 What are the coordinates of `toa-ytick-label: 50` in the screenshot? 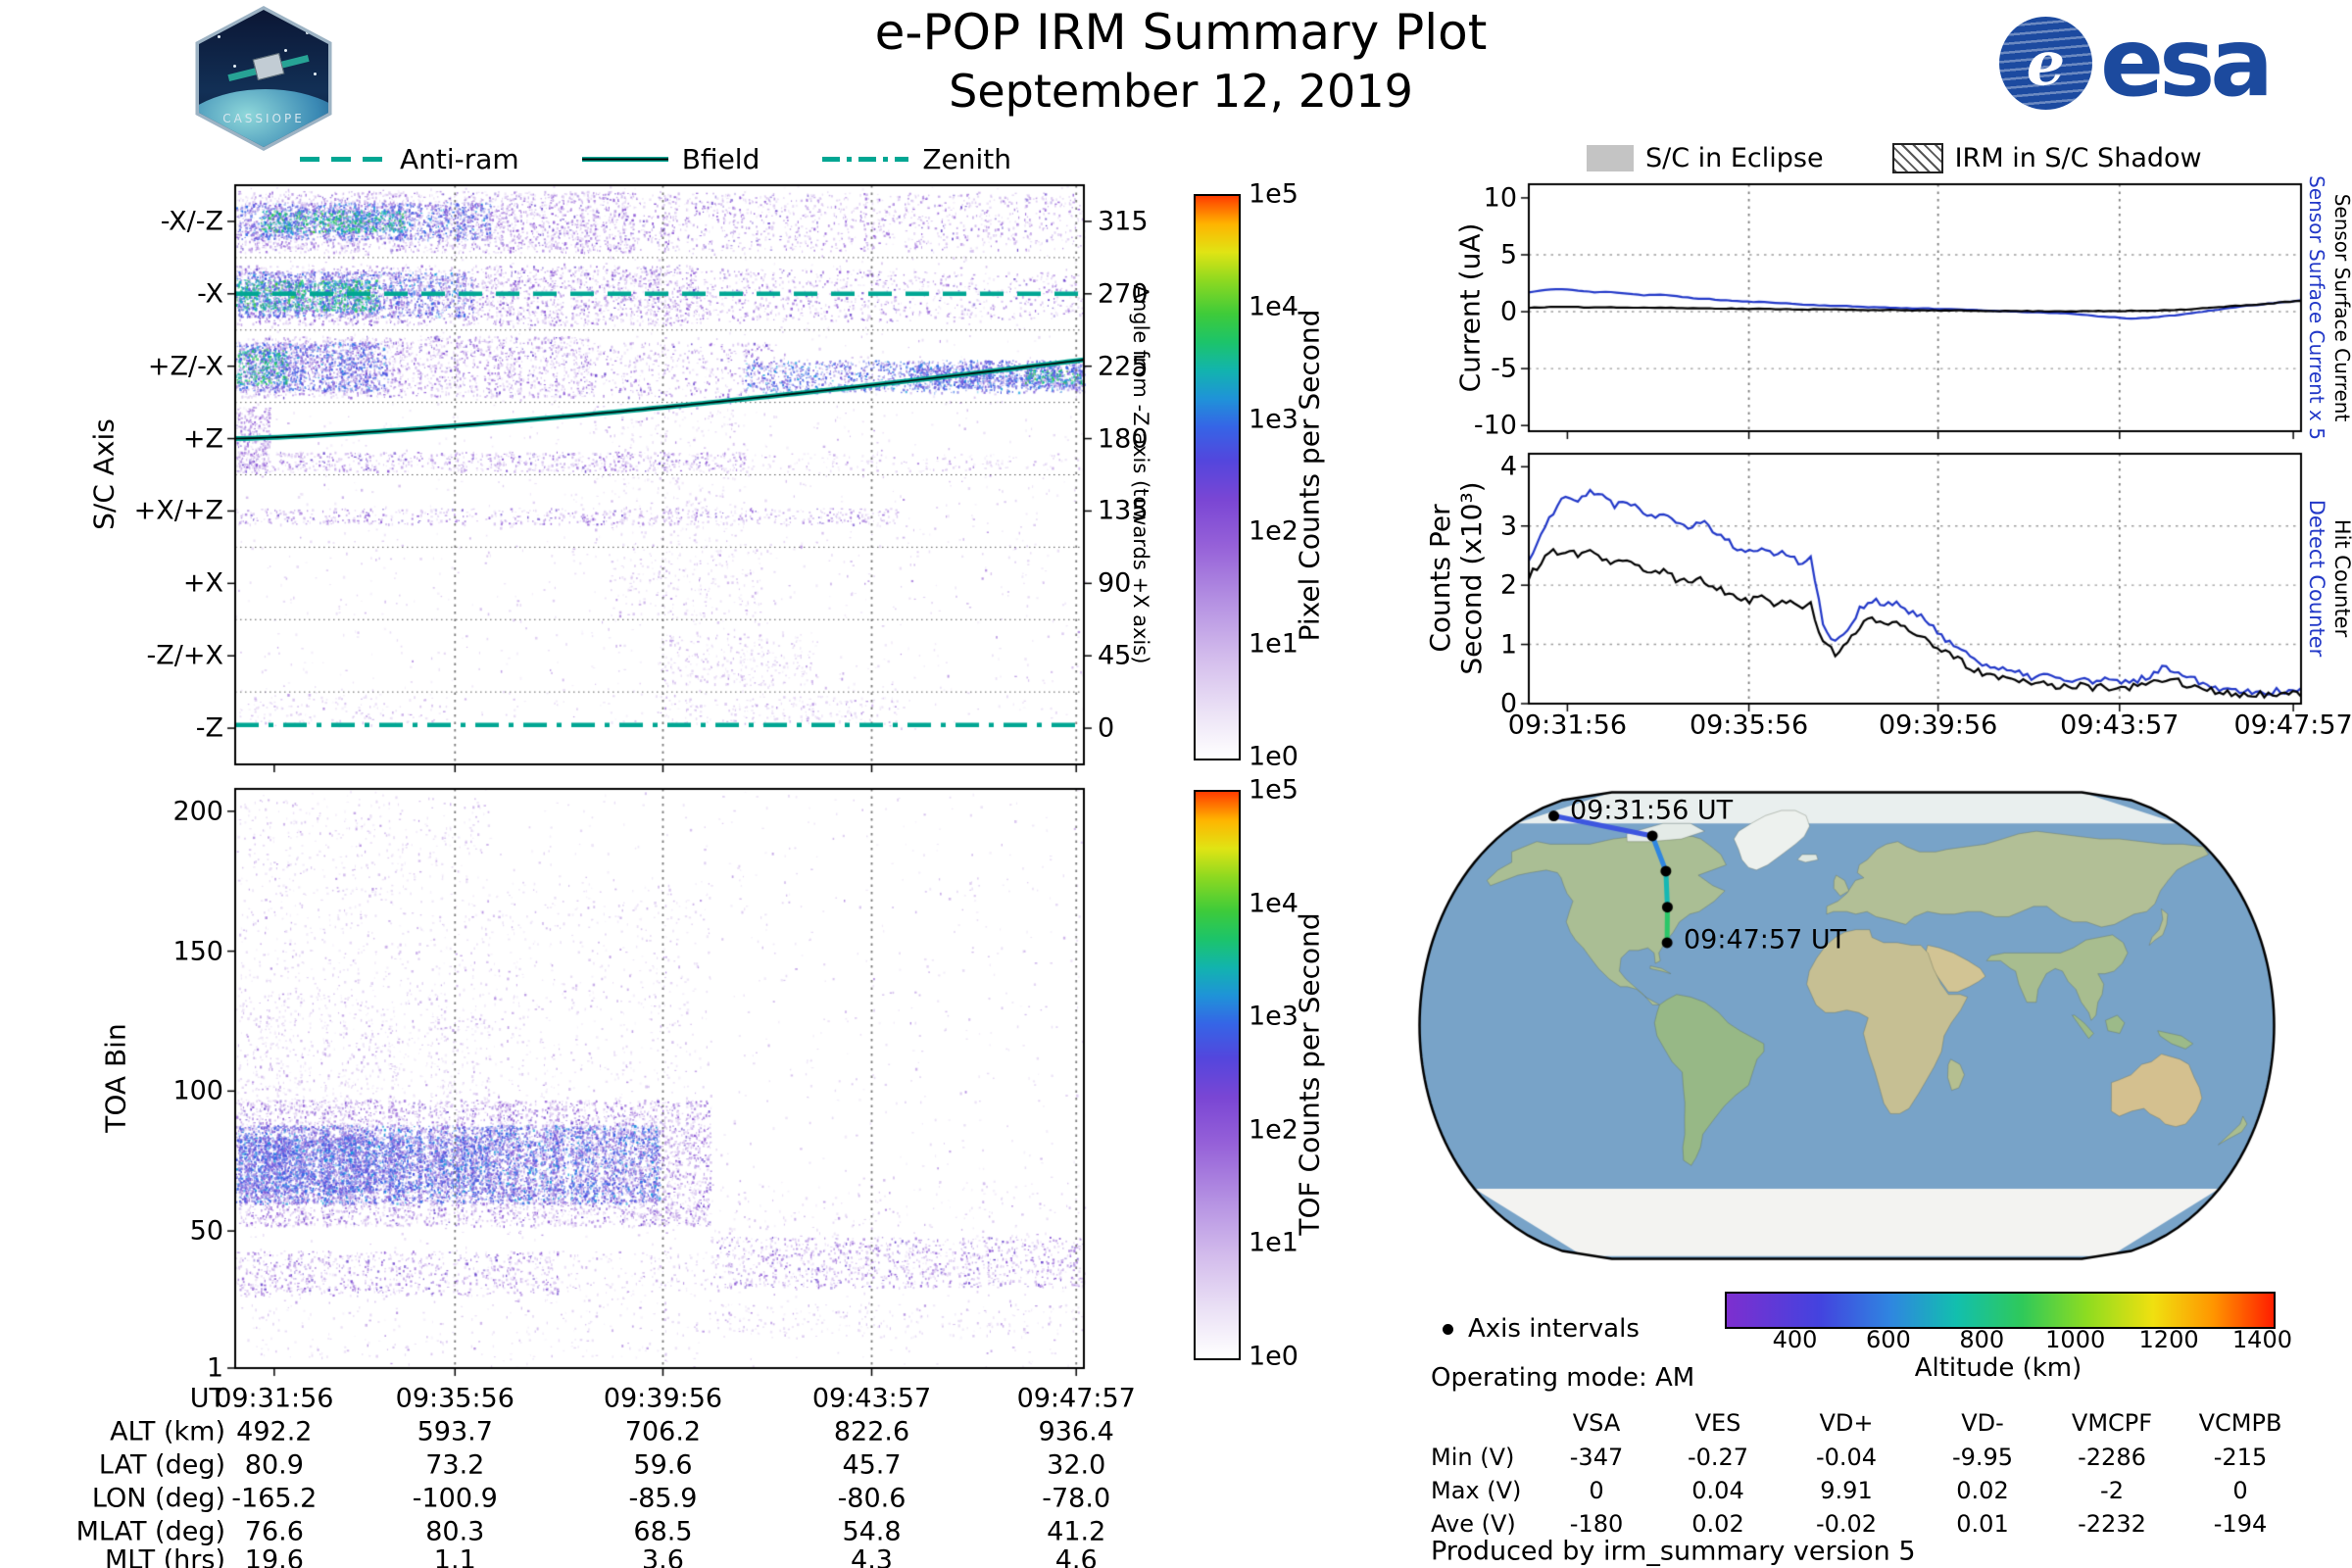 It's located at (206, 1231).